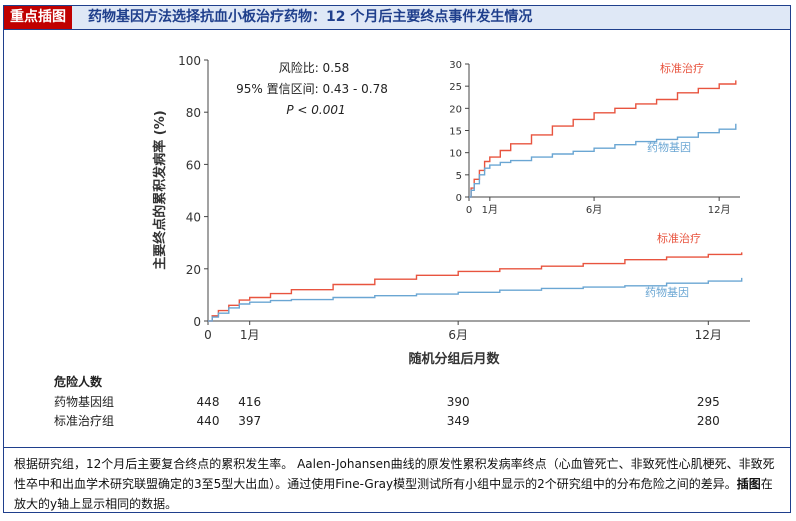 This screenshot has width=796, height=521. I want to click on main-series-line-genotype, so click(475, 299).